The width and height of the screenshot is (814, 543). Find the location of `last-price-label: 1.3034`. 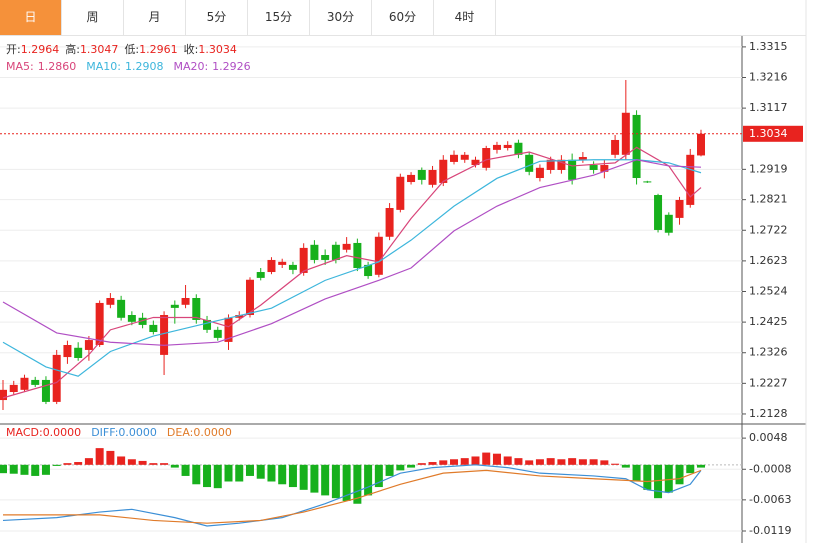

last-price-label: 1.3034 is located at coordinates (768, 133).